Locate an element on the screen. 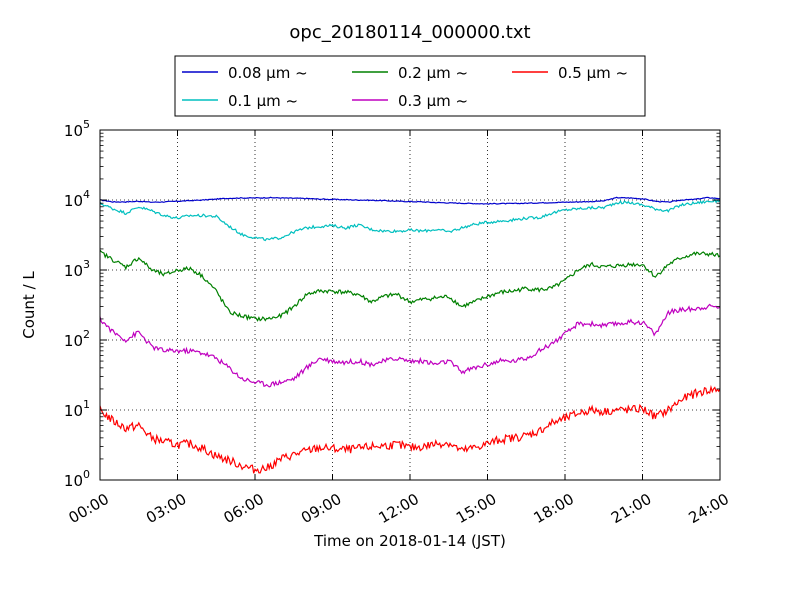  y-tick-label: 10¹ is located at coordinates (77, 409).